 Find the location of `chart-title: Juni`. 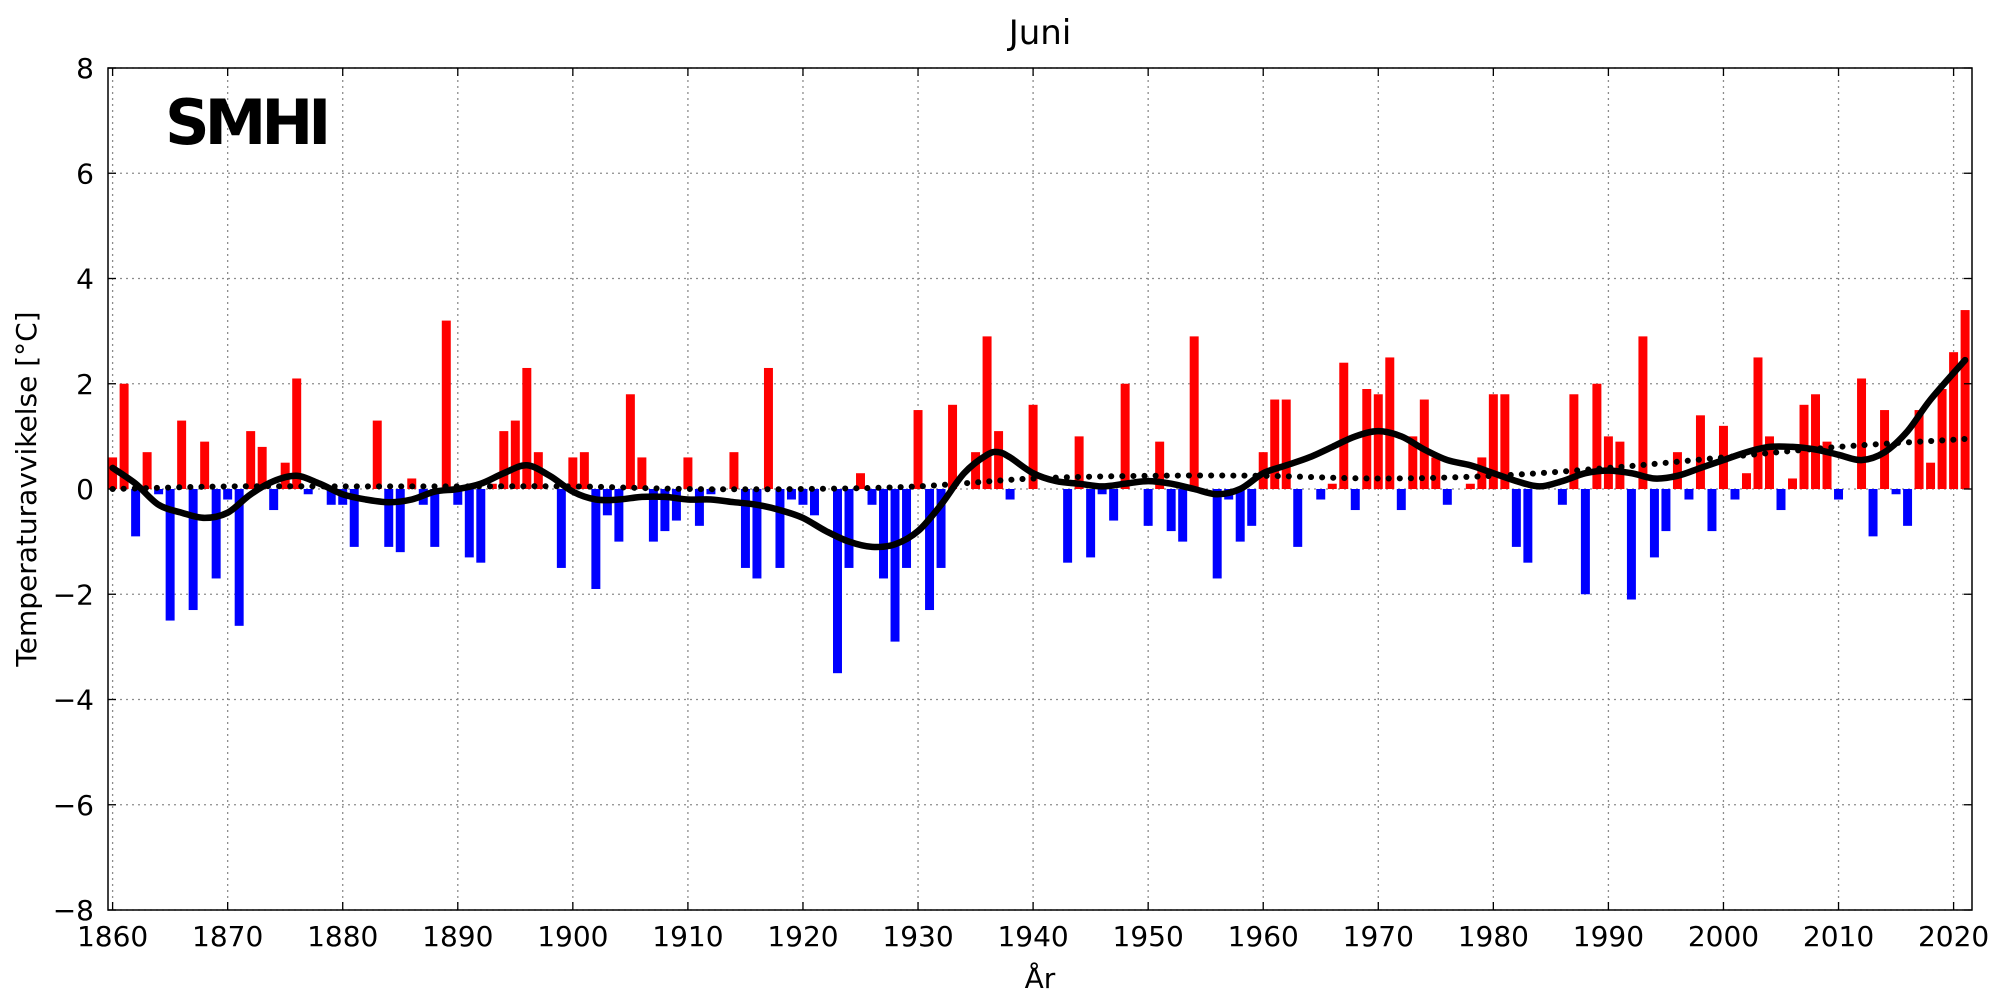

chart-title: Juni is located at coordinates (1039, 33).